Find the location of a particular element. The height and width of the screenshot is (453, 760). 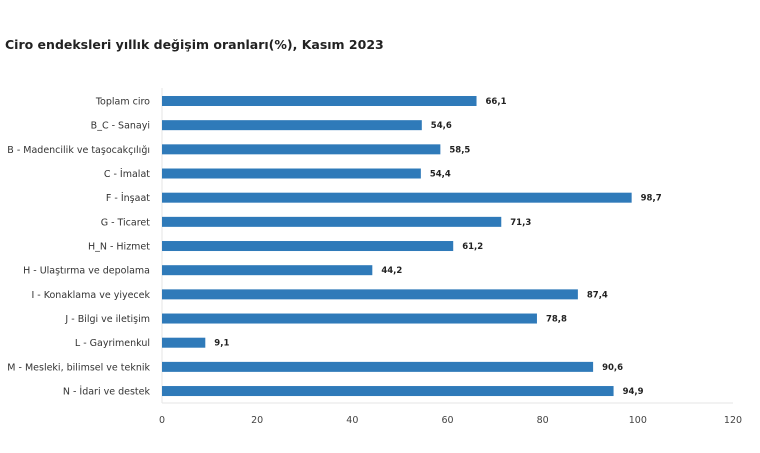

data-label: 78,8 is located at coordinates (556, 320).